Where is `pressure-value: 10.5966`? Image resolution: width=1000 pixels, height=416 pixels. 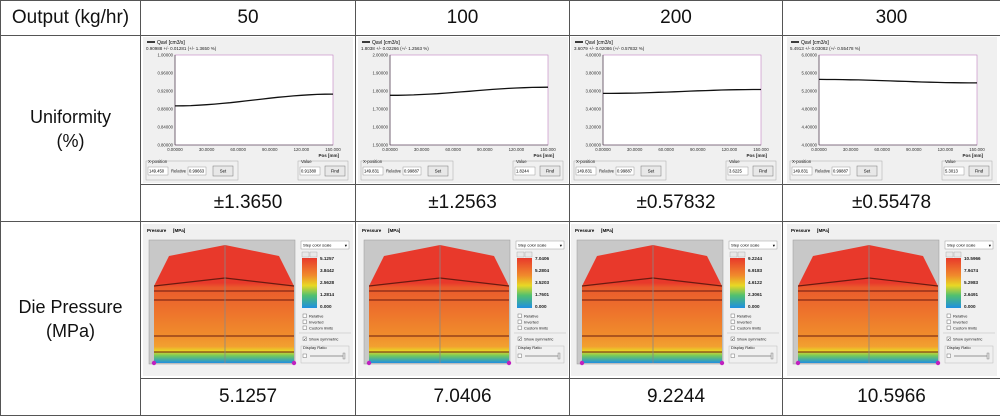 pressure-value: 10.5966 is located at coordinates (891, 397).